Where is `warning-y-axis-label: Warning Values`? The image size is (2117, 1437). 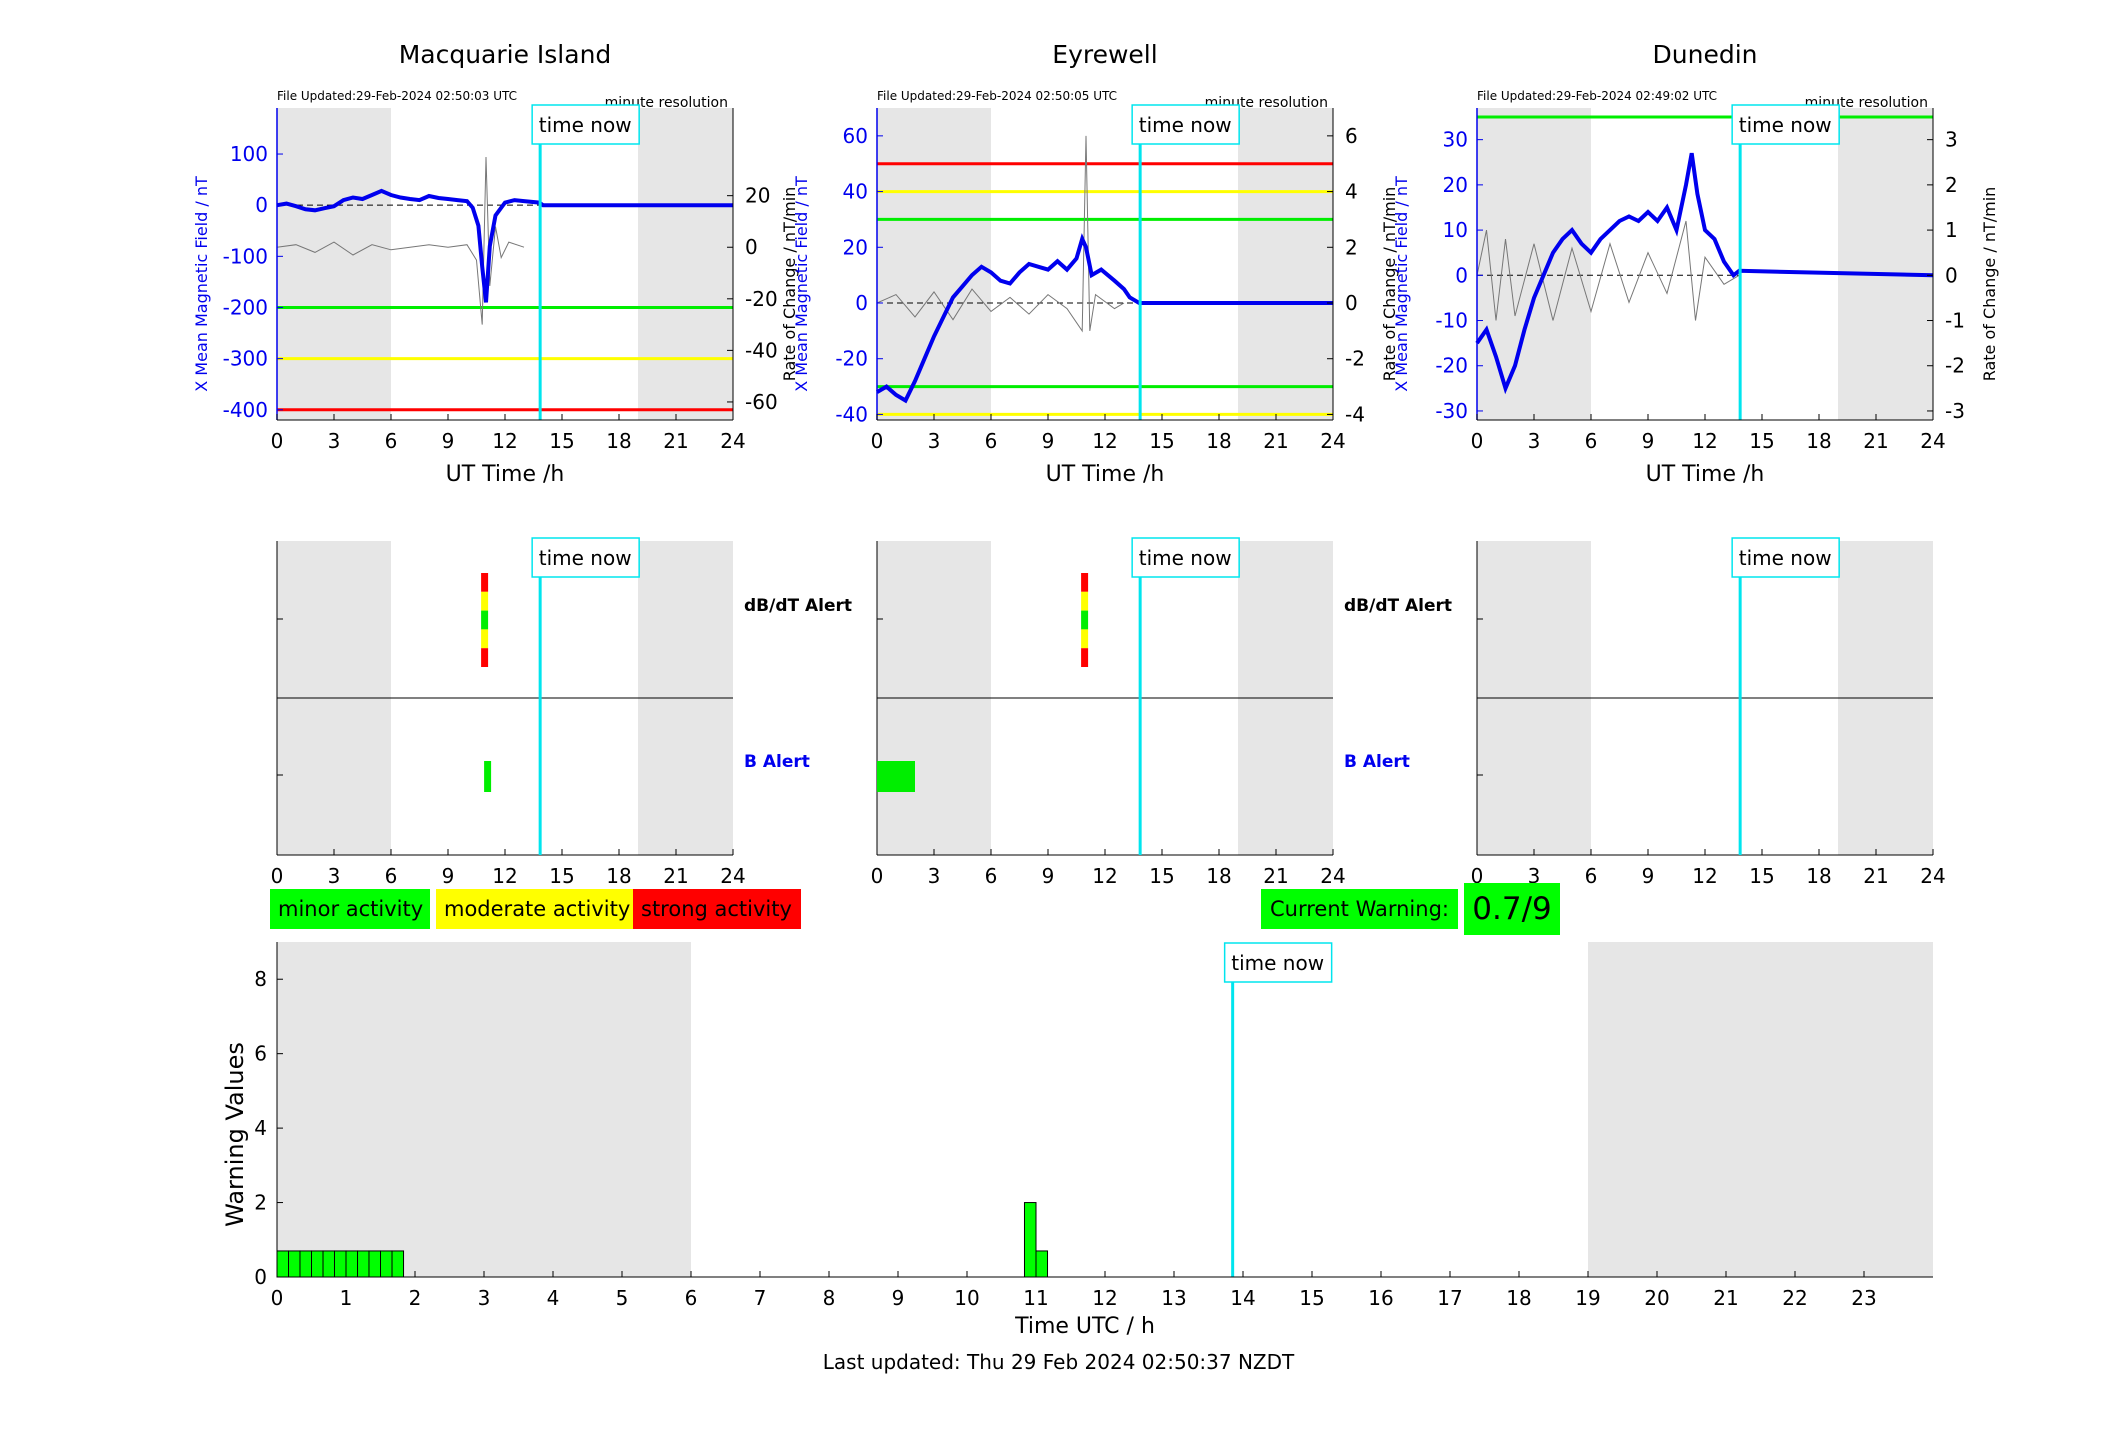
warning-y-axis-label: Warning Values is located at coordinates (235, 1134).